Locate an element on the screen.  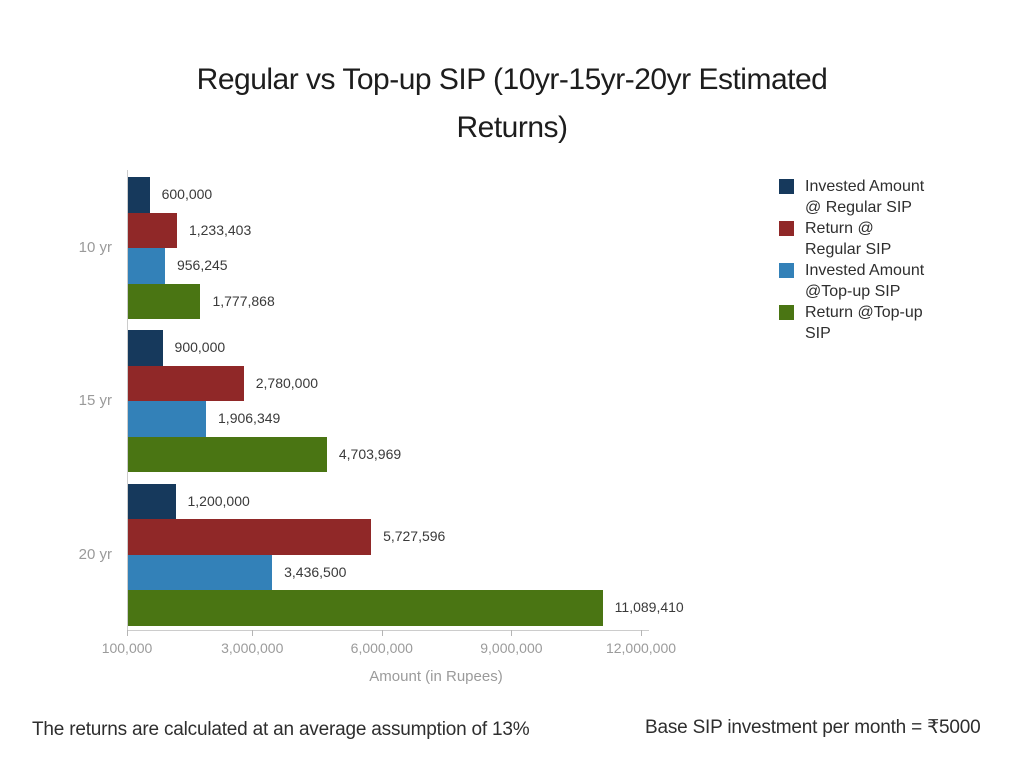
legend-label: Invested Amount @ Regular SIP is located at coordinates (865, 197).